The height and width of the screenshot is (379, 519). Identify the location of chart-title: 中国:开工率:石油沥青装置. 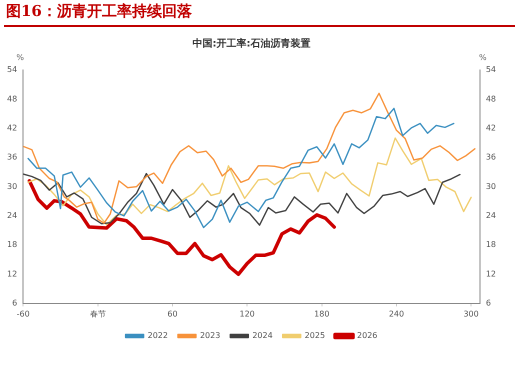
(251, 44).